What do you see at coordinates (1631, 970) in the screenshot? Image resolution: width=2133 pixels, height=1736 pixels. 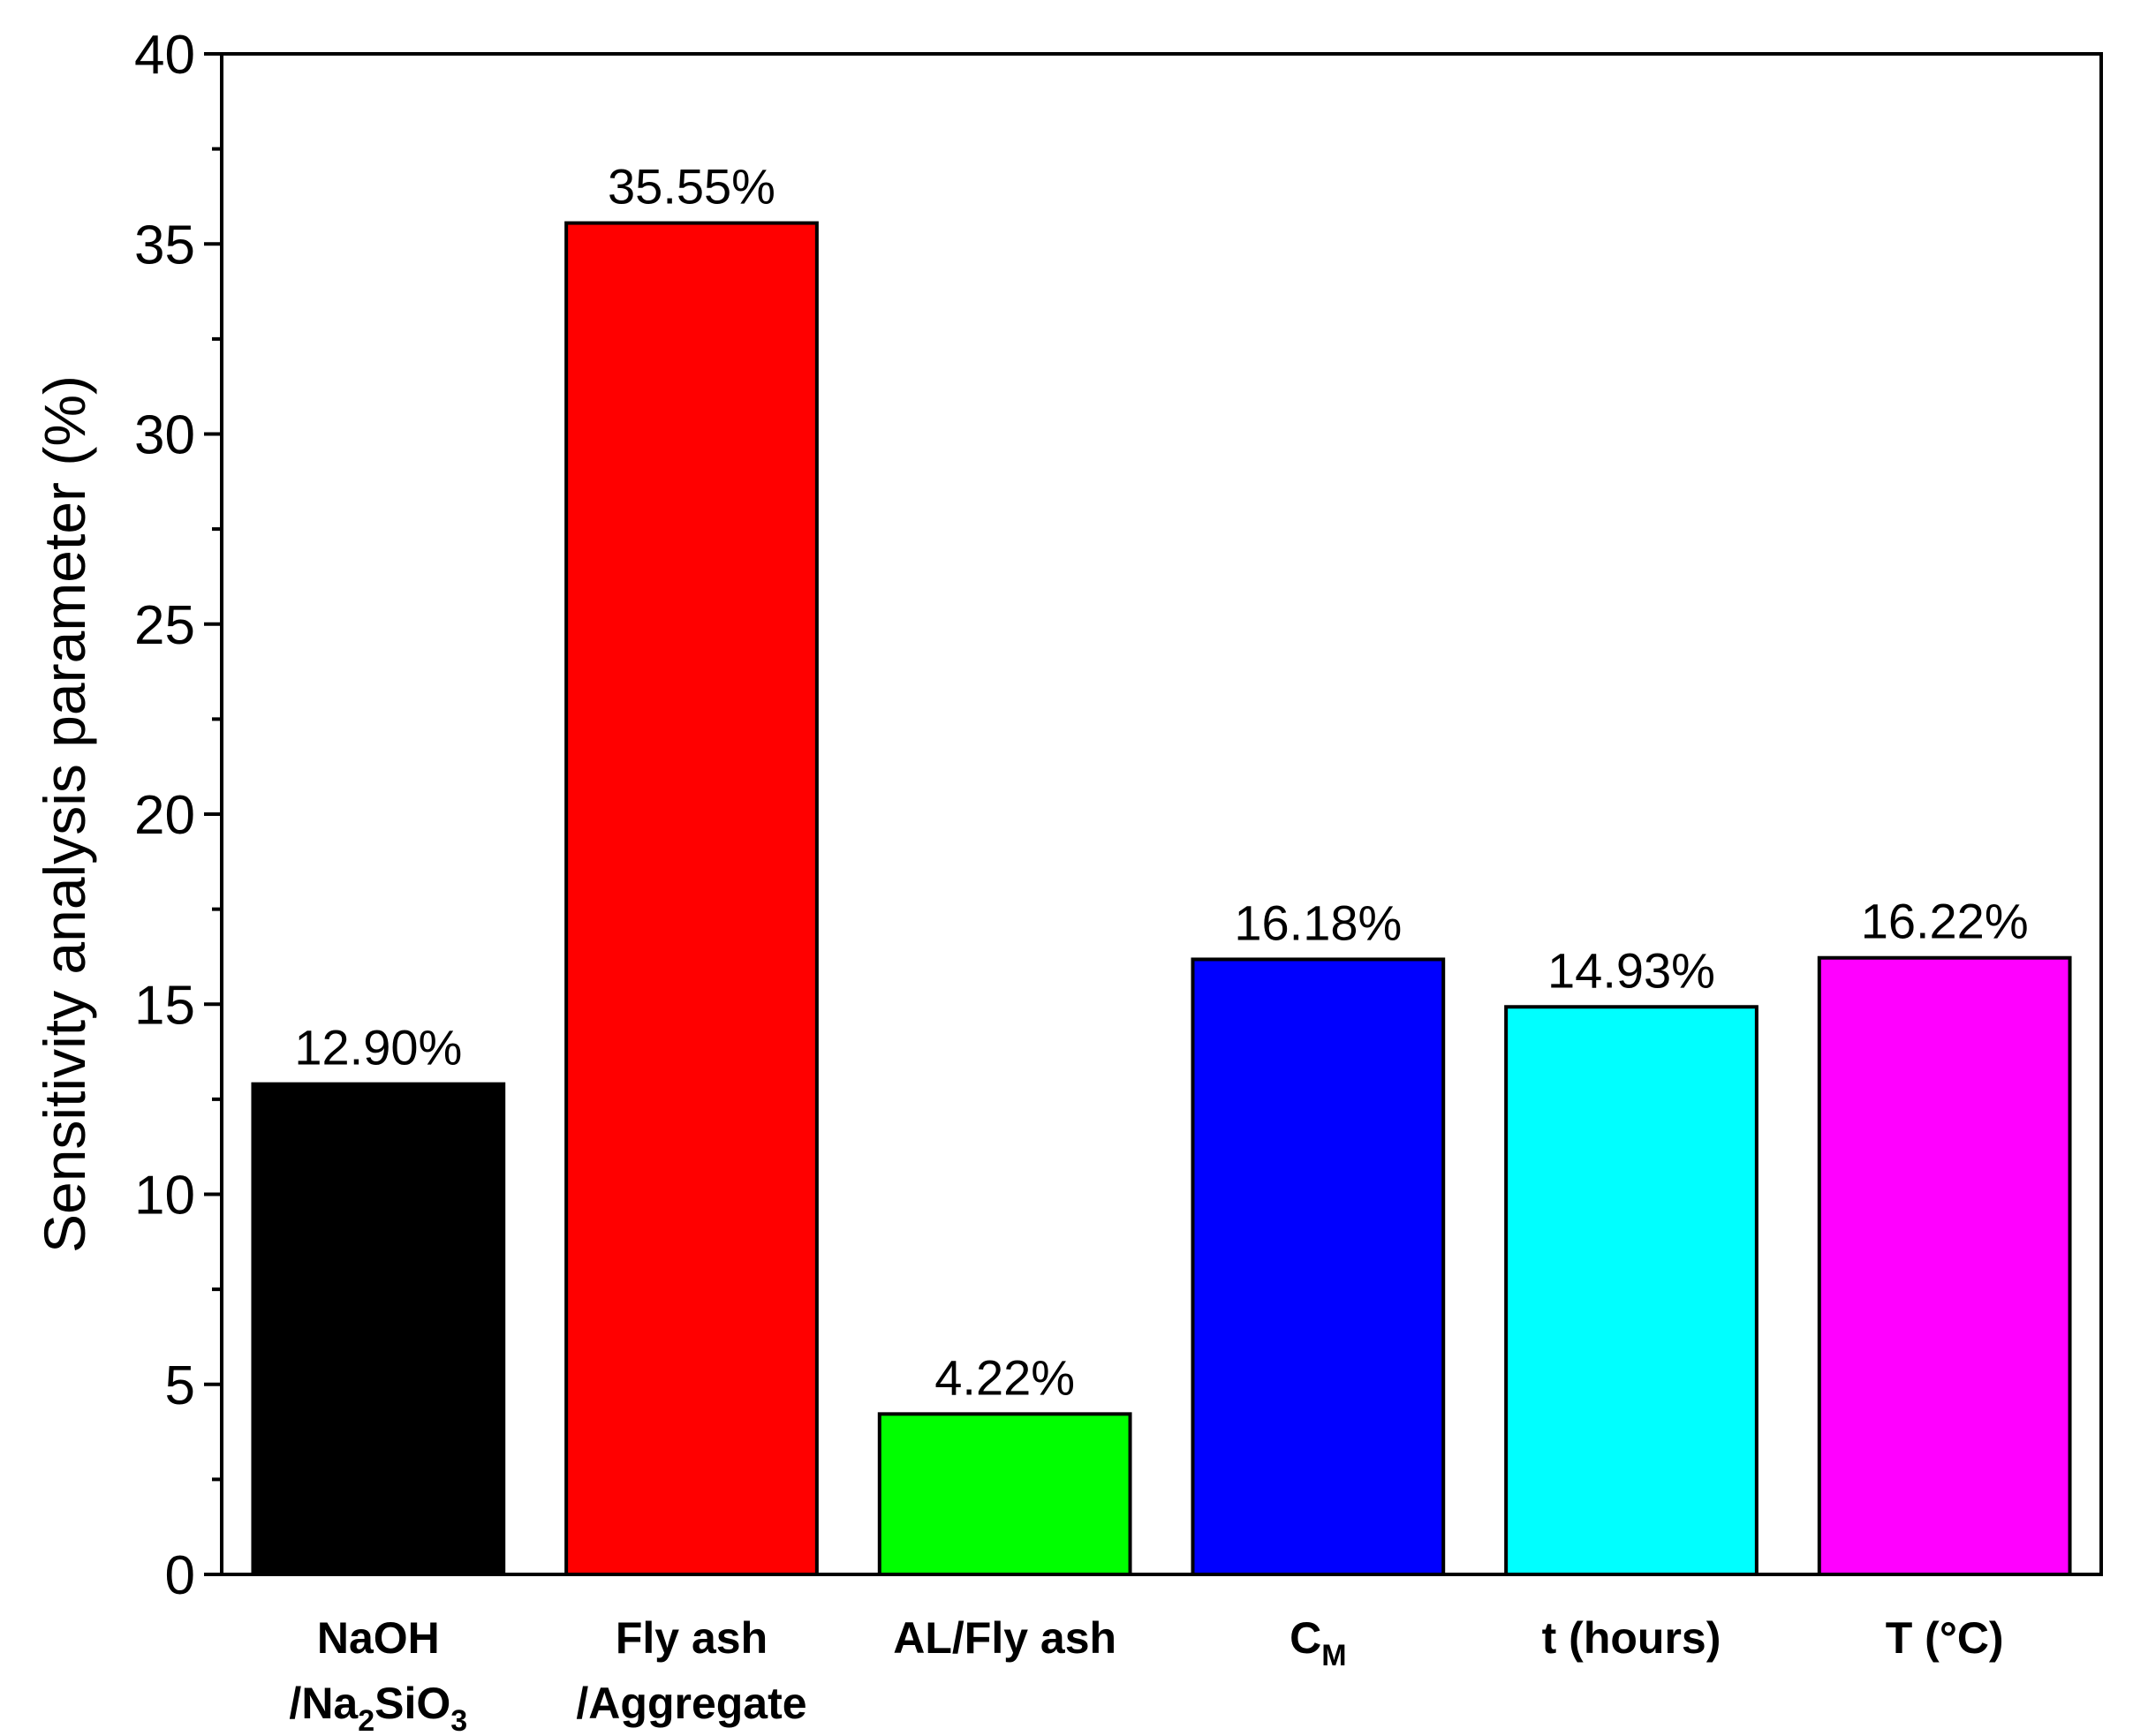 I see `data-label: 14.93%` at bounding box center [1631, 970].